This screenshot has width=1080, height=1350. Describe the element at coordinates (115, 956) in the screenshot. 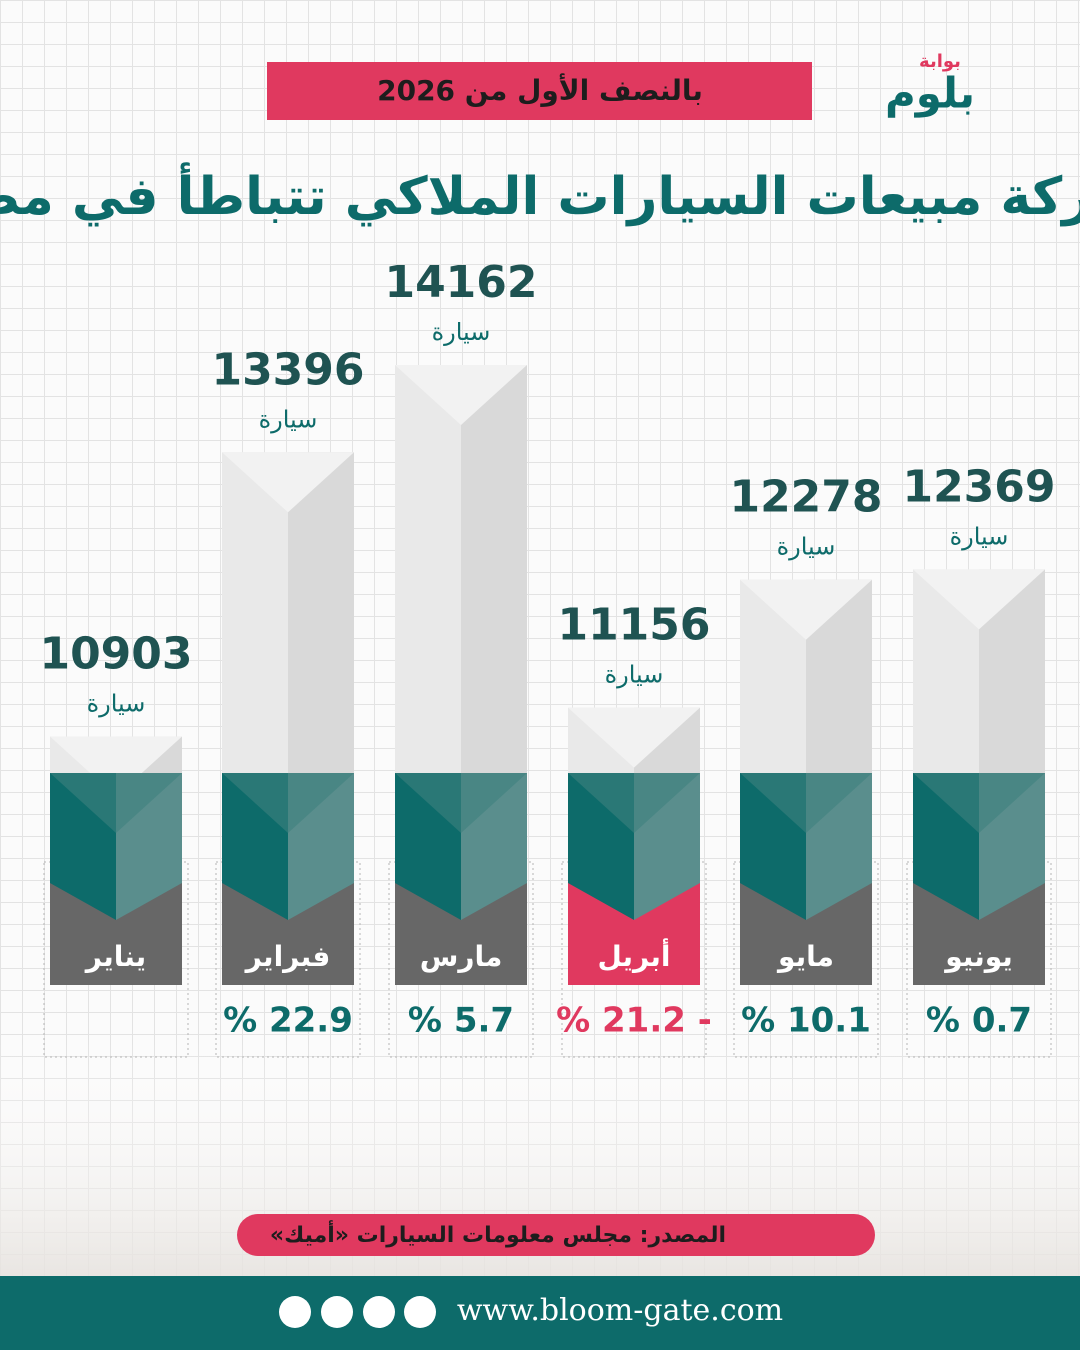

I see `month-label: يناير` at that location.